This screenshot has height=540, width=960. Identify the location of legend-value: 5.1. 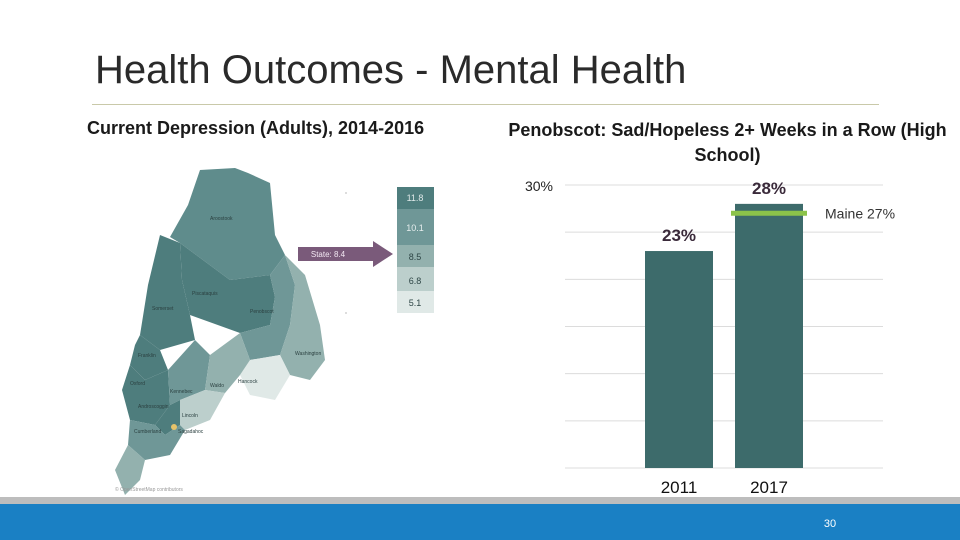
(415, 303).